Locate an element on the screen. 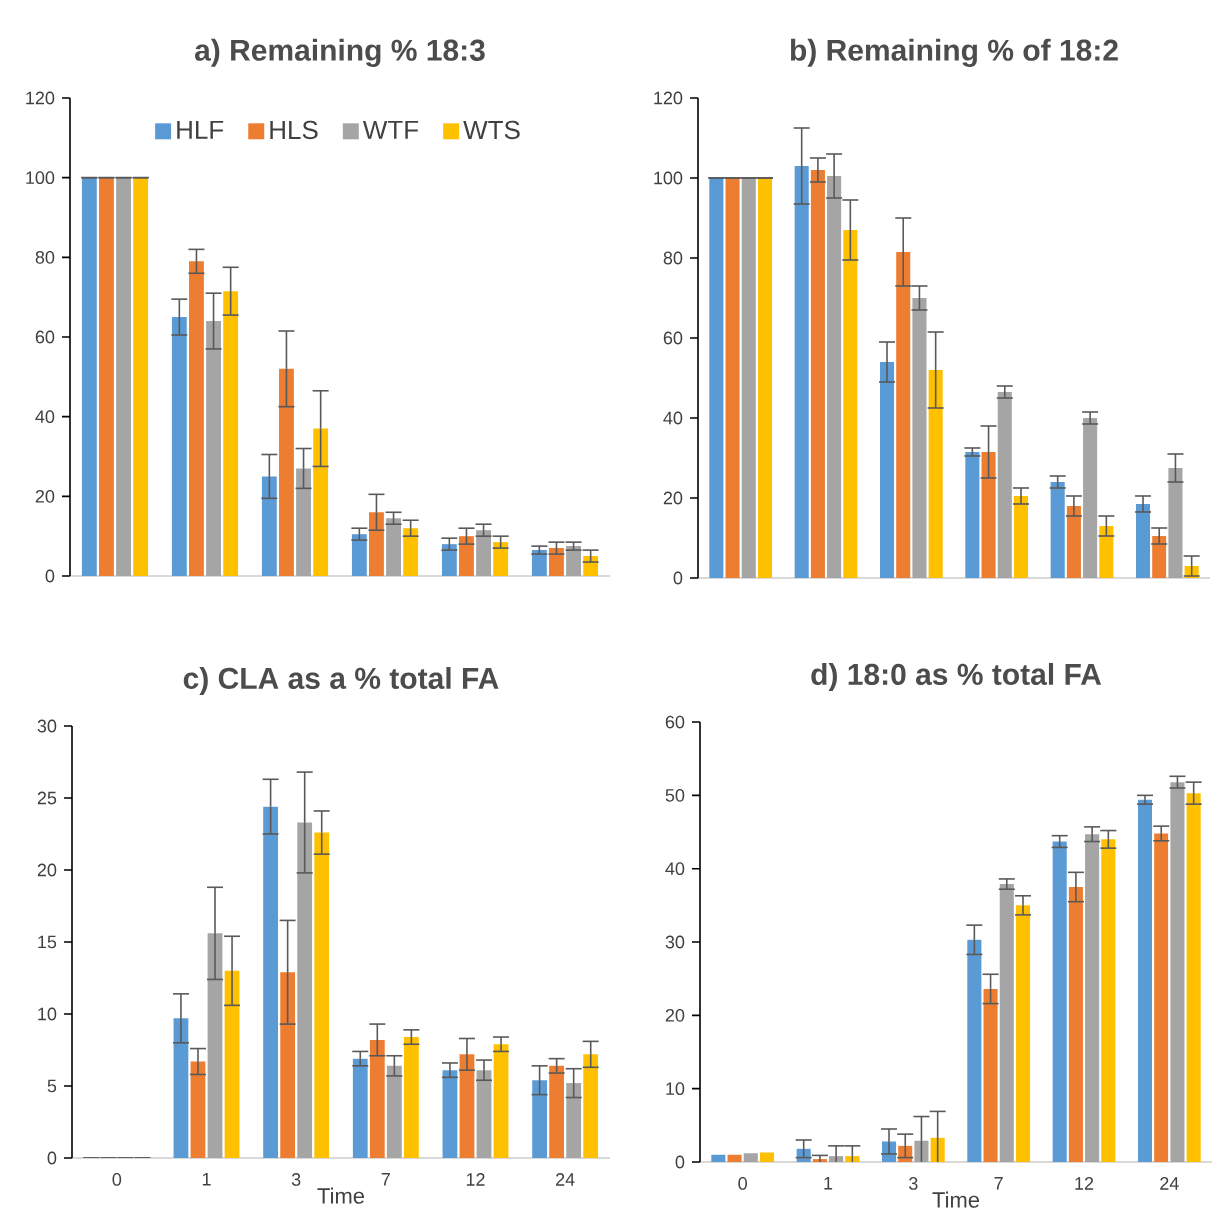  y-tick-label: 120 is located at coordinates (40, 98).